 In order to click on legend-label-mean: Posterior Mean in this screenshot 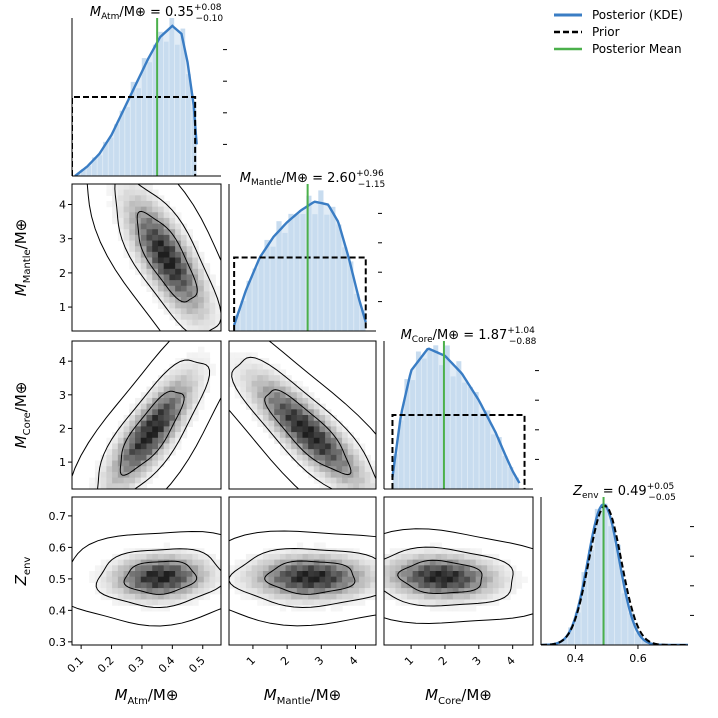, I will do `click(637, 49)`.